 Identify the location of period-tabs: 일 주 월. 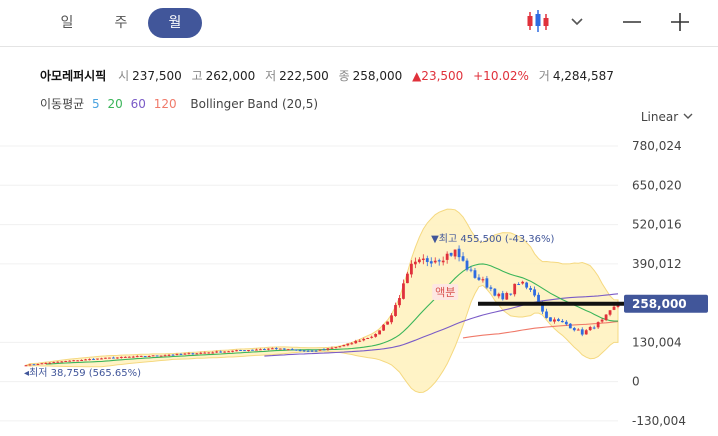
(359, 23).